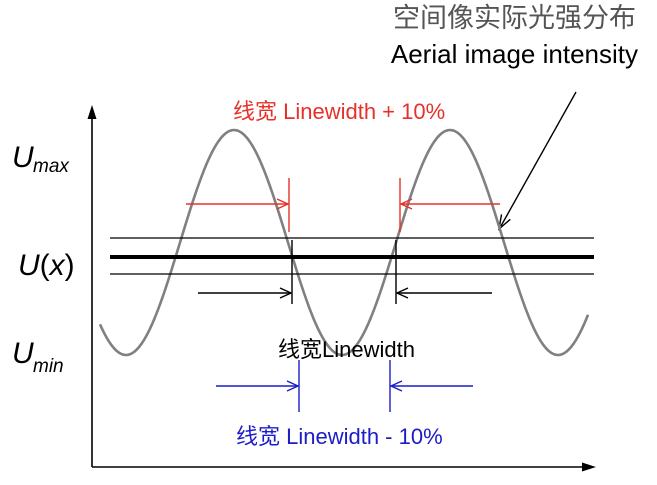 The height and width of the screenshot is (485, 657). Describe the element at coordinates (344, 404) in the screenshot. I see `linewidth-minus-group: 线宽 Linewidth - 10%` at that location.